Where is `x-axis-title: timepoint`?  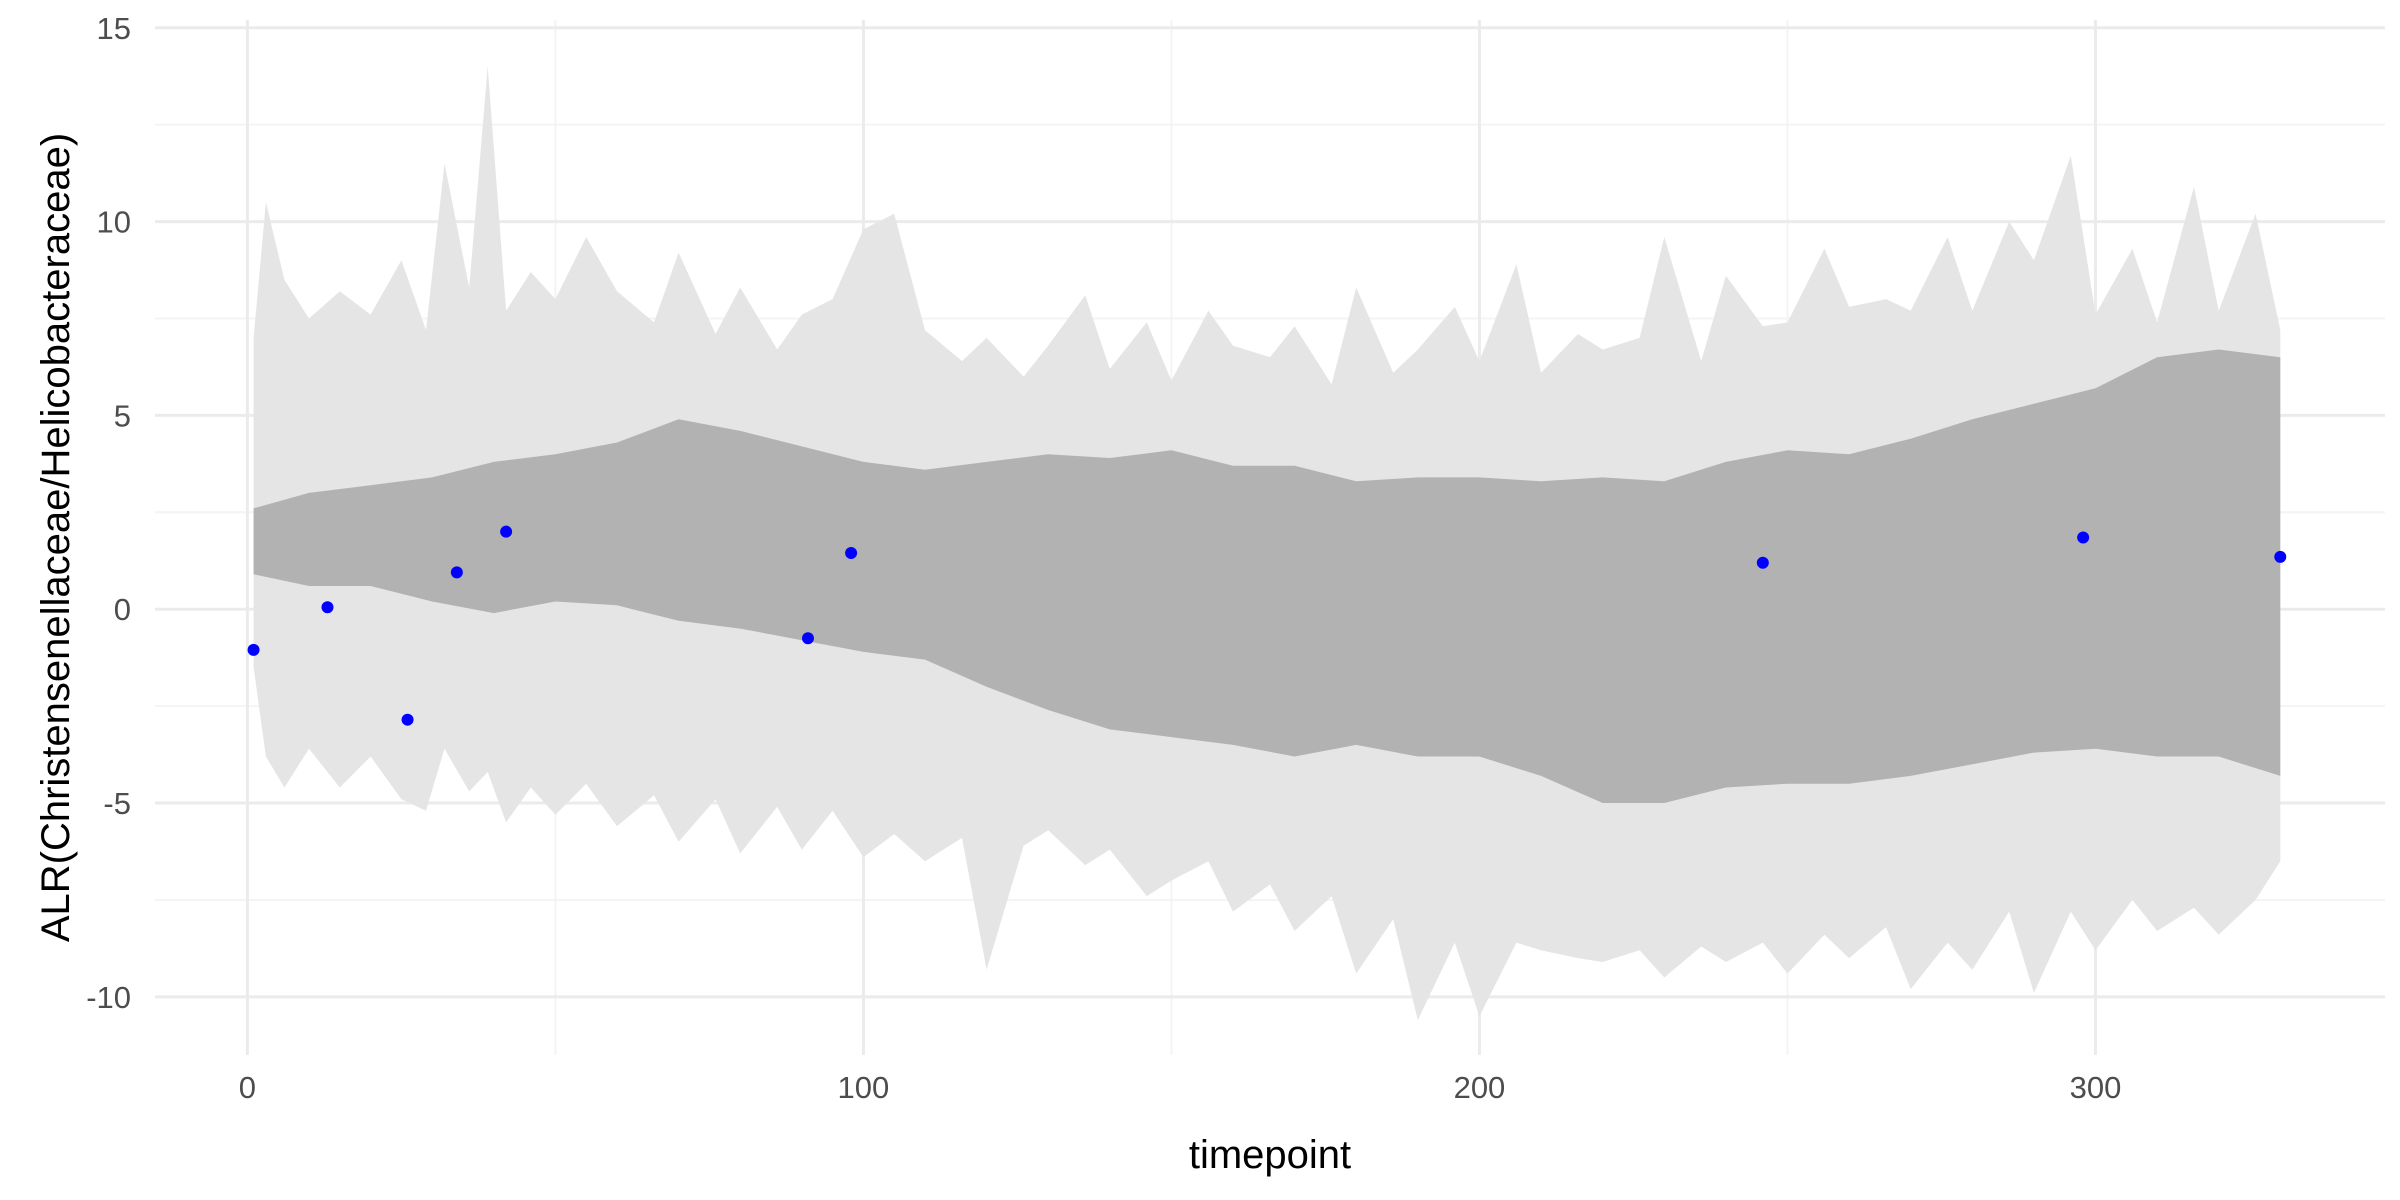
x-axis-title: timepoint is located at coordinates (1270, 1155).